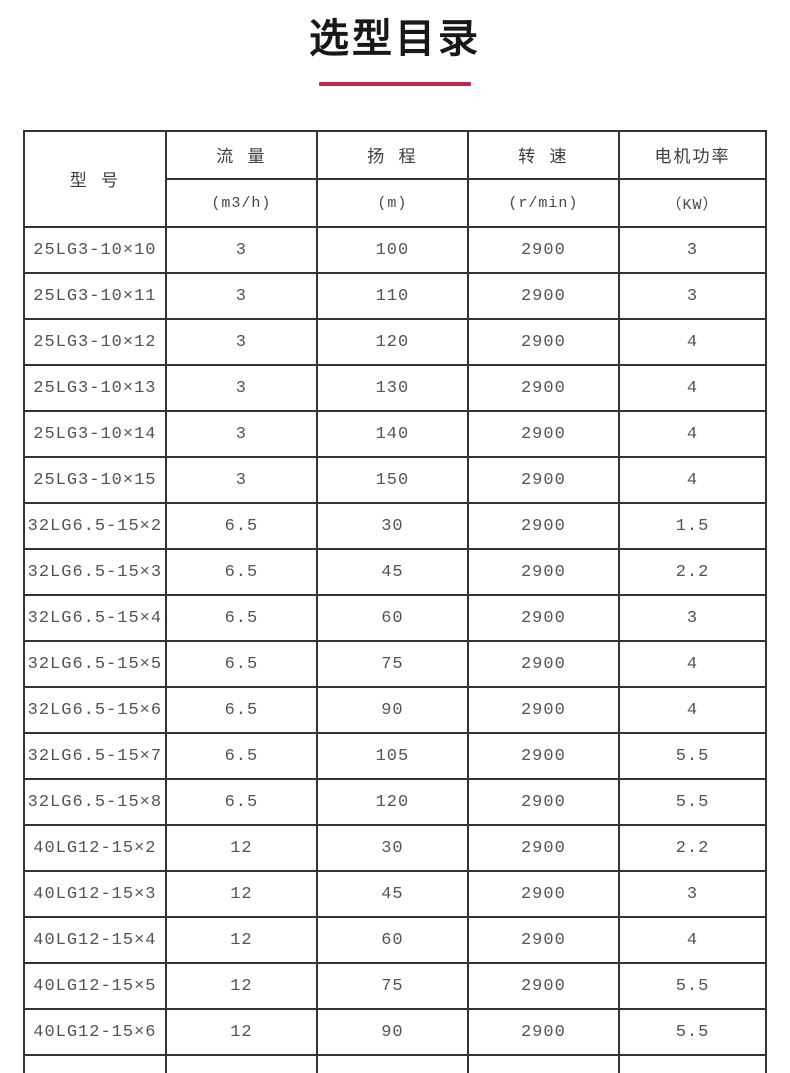  What do you see at coordinates (241, 155) in the screenshot?
I see `header-flow: 流 量` at bounding box center [241, 155].